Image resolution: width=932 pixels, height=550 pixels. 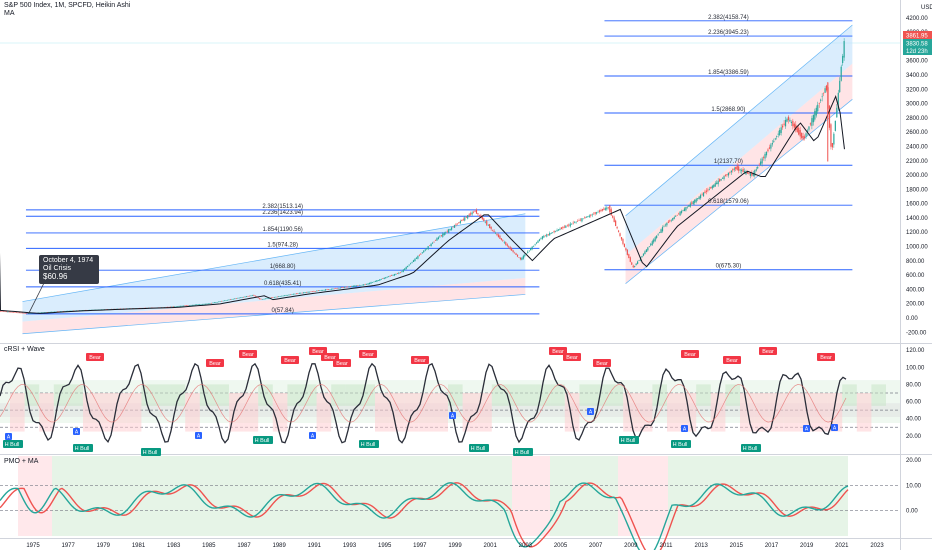 What do you see at coordinates (561, 546) in the screenshot?
I see `year-tick-label: 2005` at bounding box center [561, 546].